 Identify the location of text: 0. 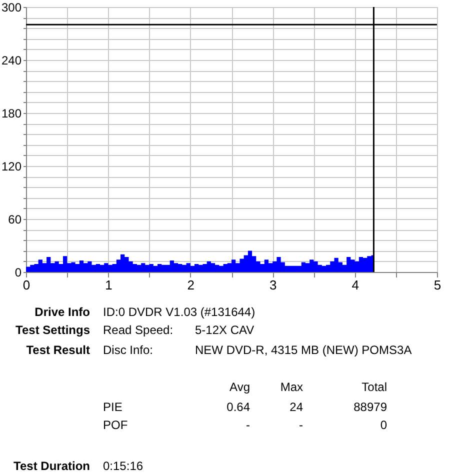
(384, 425).